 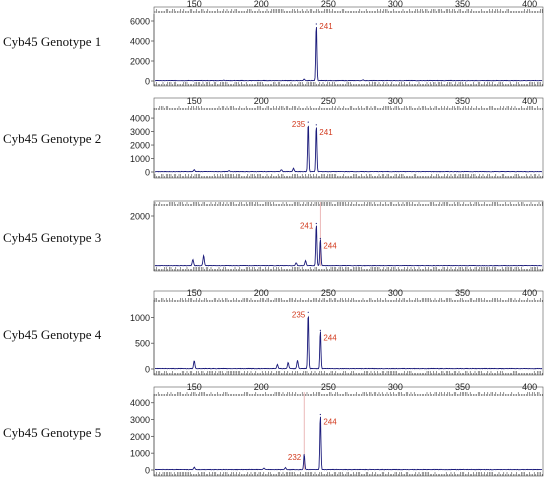 What do you see at coordinates (52, 334) in the screenshot?
I see `panel-label: Cyb45 Genotype 4` at bounding box center [52, 334].